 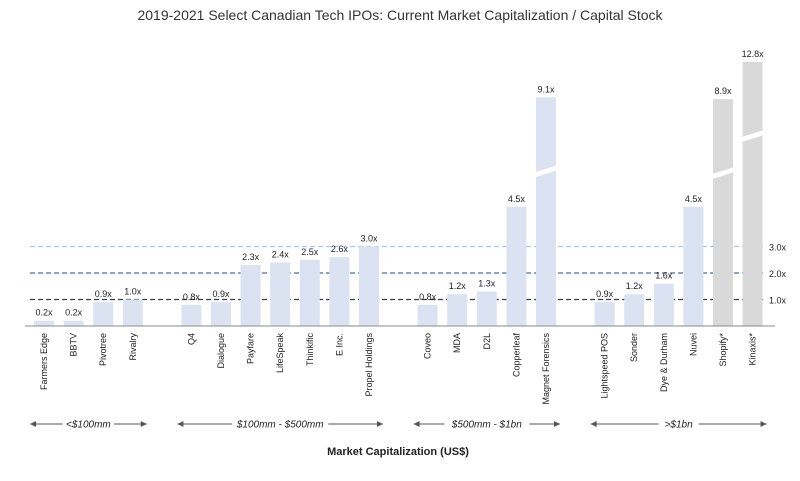 I want to click on data-label: 3.0x, so click(x=369, y=239).